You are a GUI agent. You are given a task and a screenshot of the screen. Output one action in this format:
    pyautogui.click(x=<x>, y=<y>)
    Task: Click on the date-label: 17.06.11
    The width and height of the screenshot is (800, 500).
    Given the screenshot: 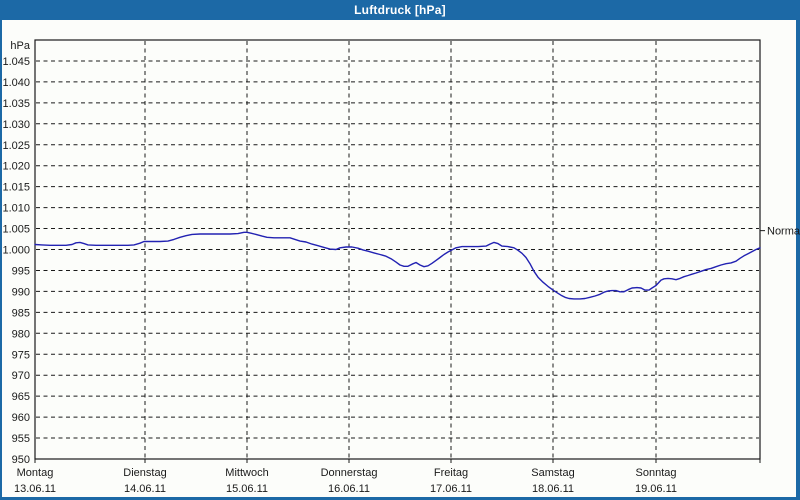 What is the action you would take?
    pyautogui.click(x=451, y=489)
    